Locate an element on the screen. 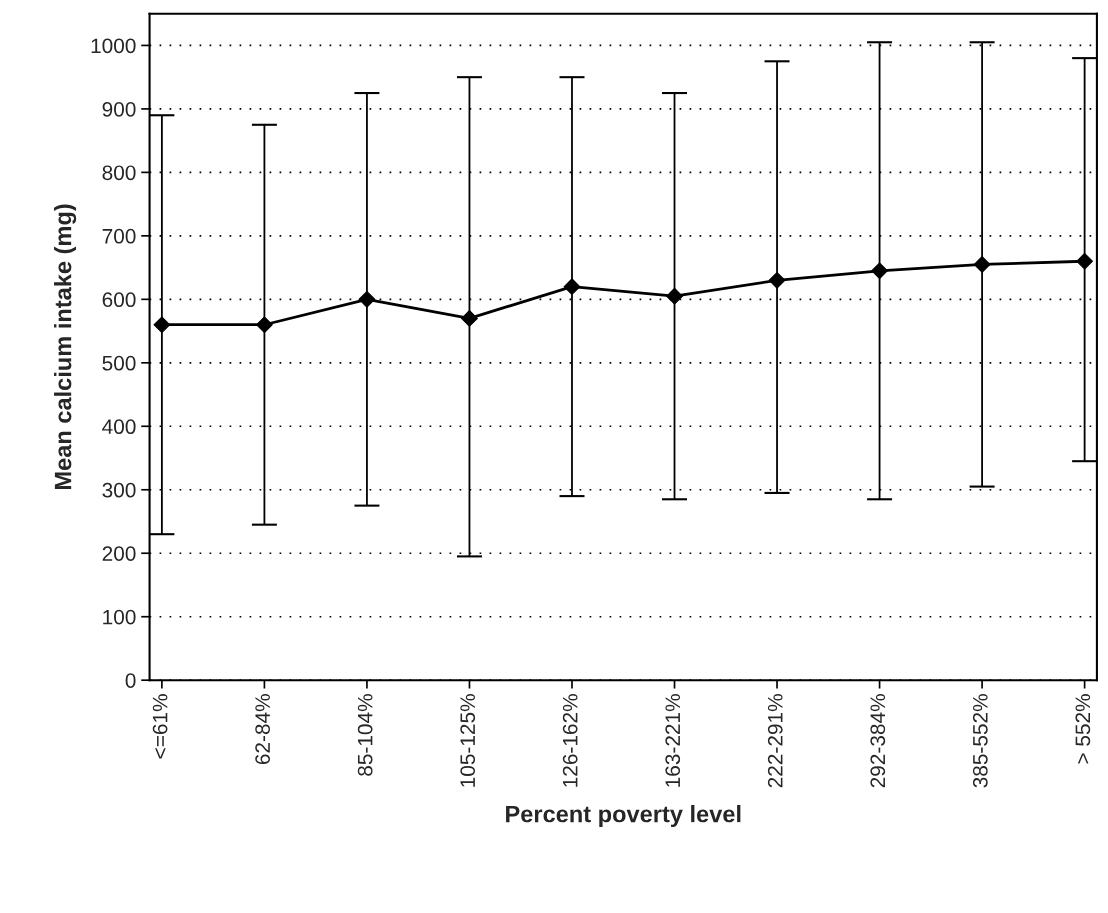 Image resolution: width=1108 pixels, height=913 pixels. y-tick-label: 800 is located at coordinates (119, 173).